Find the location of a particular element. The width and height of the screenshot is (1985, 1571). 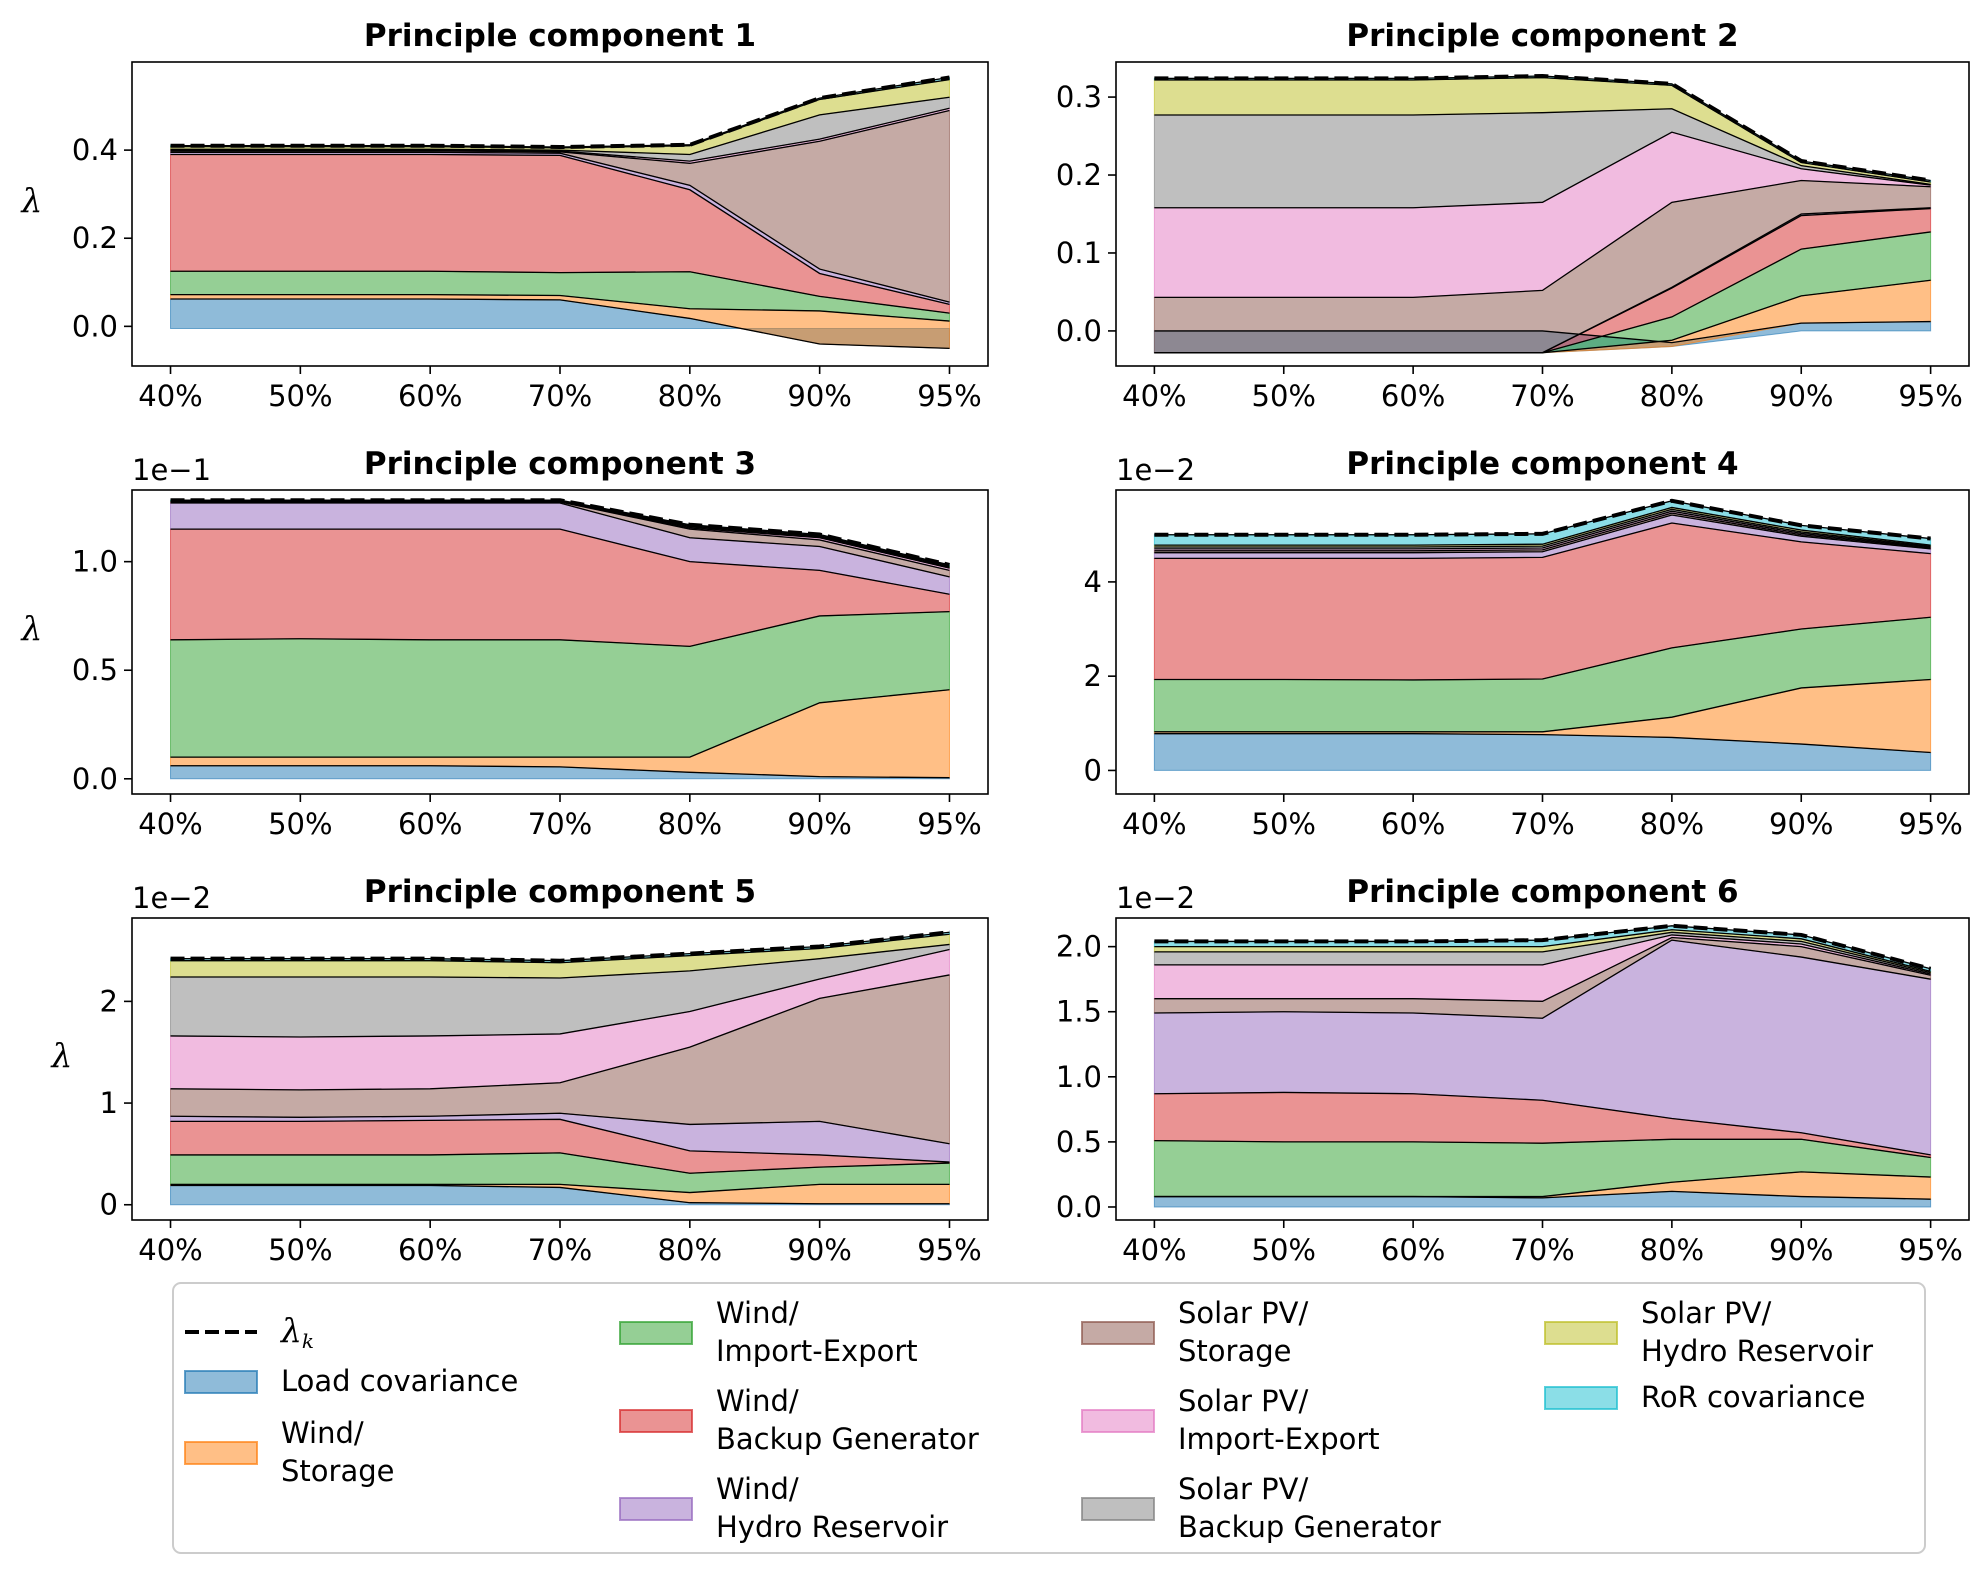

legend-item-s_bg: Solar PV/Backup Generator is located at coordinates (1261, 1508).